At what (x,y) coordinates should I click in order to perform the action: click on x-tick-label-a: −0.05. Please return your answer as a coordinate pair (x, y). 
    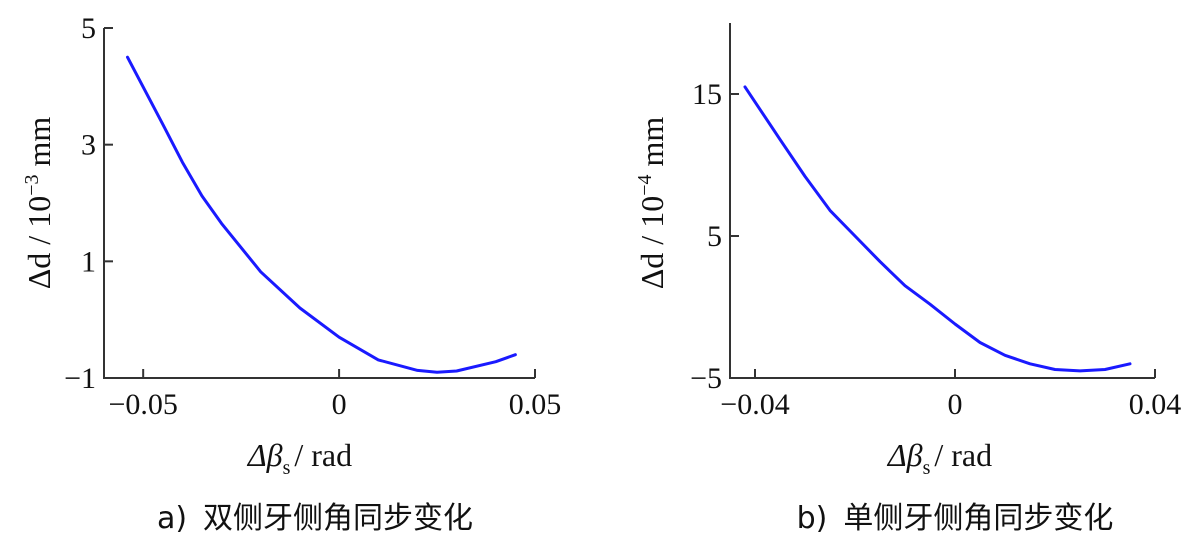
    Looking at the image, I should click on (142, 404).